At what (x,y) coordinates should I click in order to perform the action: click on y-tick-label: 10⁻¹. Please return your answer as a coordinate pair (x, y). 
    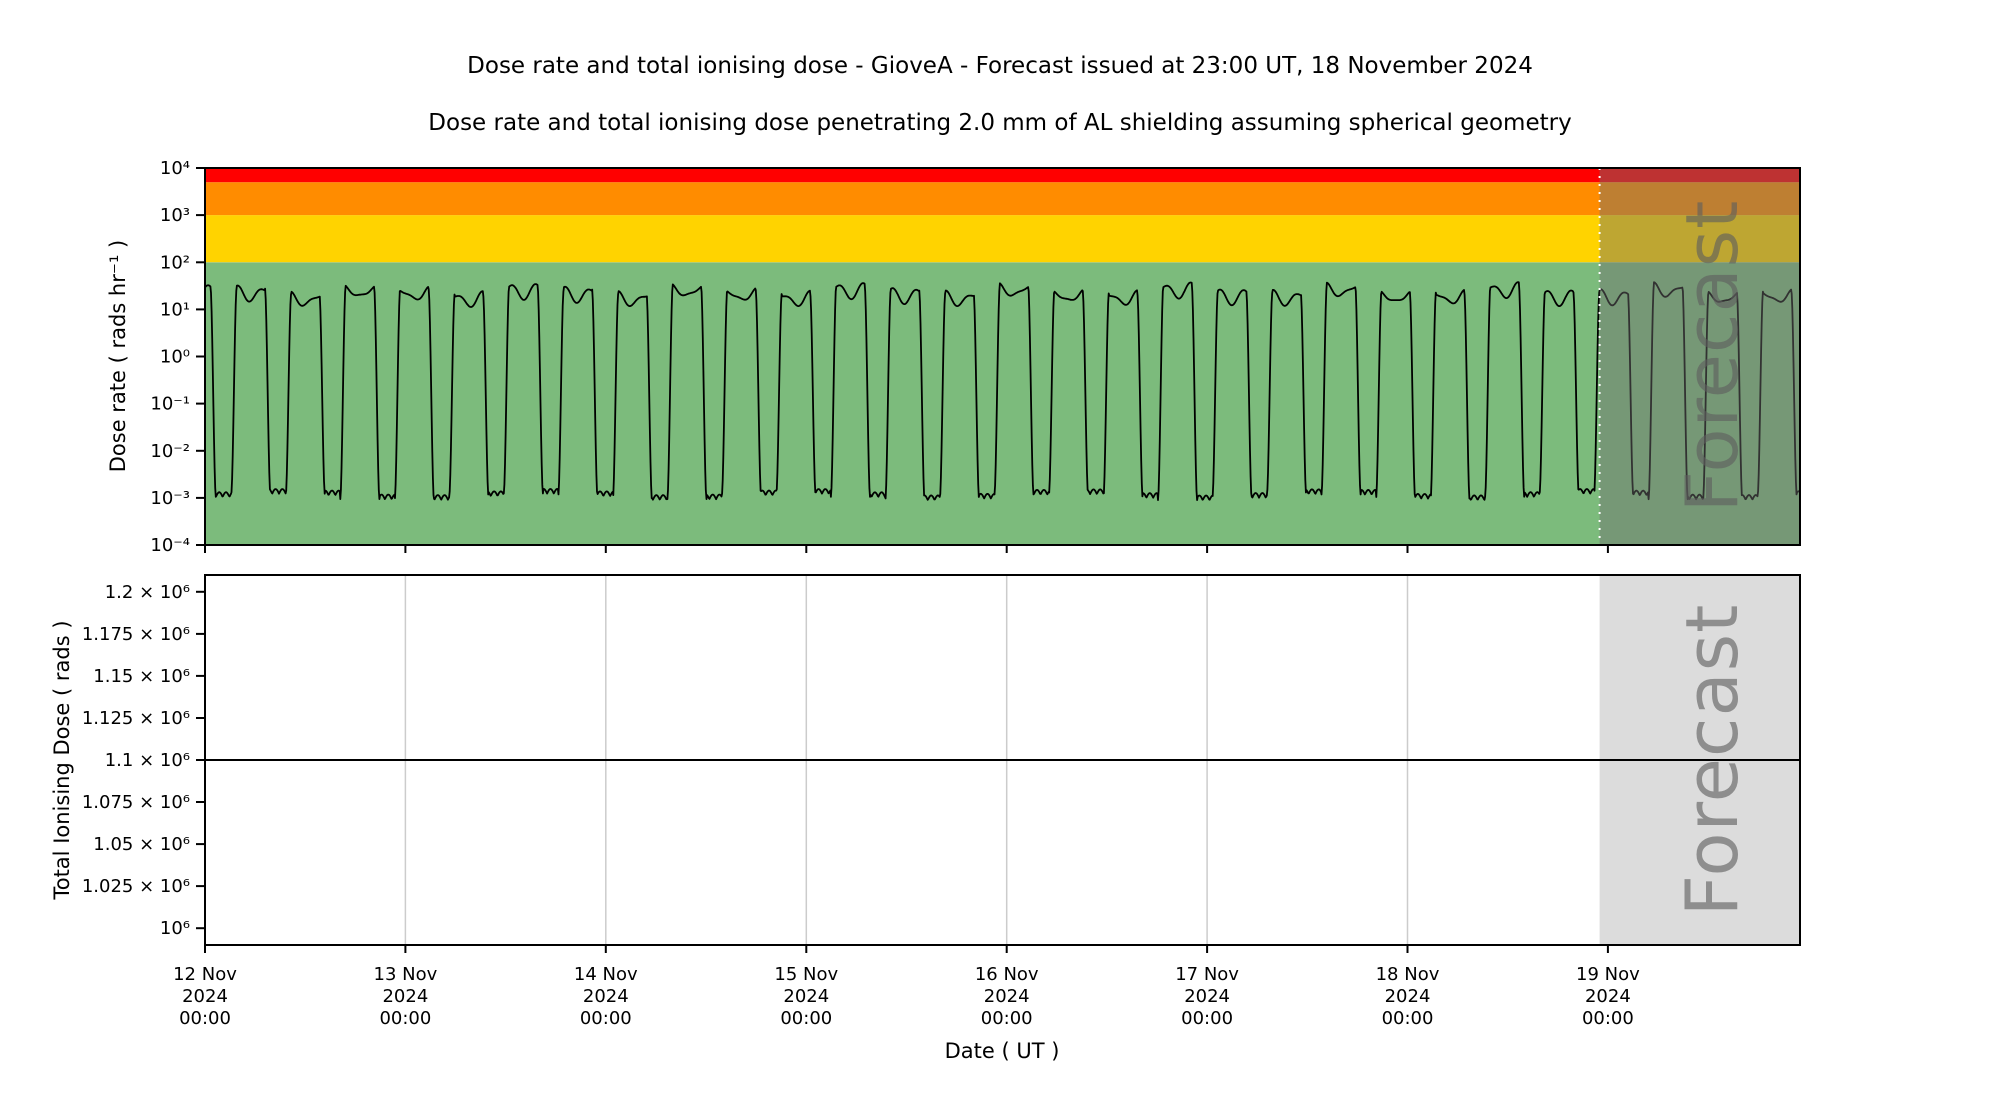
    Looking at the image, I should click on (170, 404).